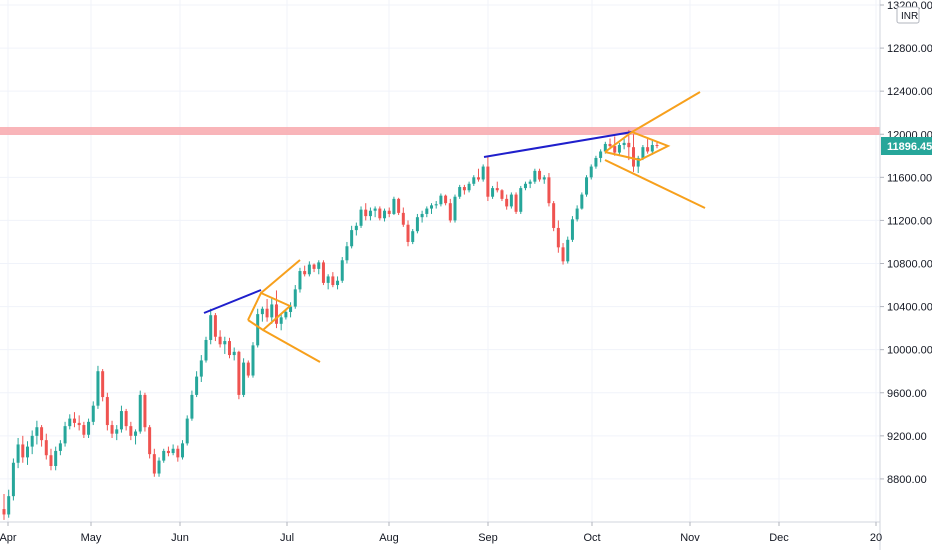  What do you see at coordinates (655, 184) in the screenshot?
I see `pennant-2-lower-line` at bounding box center [655, 184].